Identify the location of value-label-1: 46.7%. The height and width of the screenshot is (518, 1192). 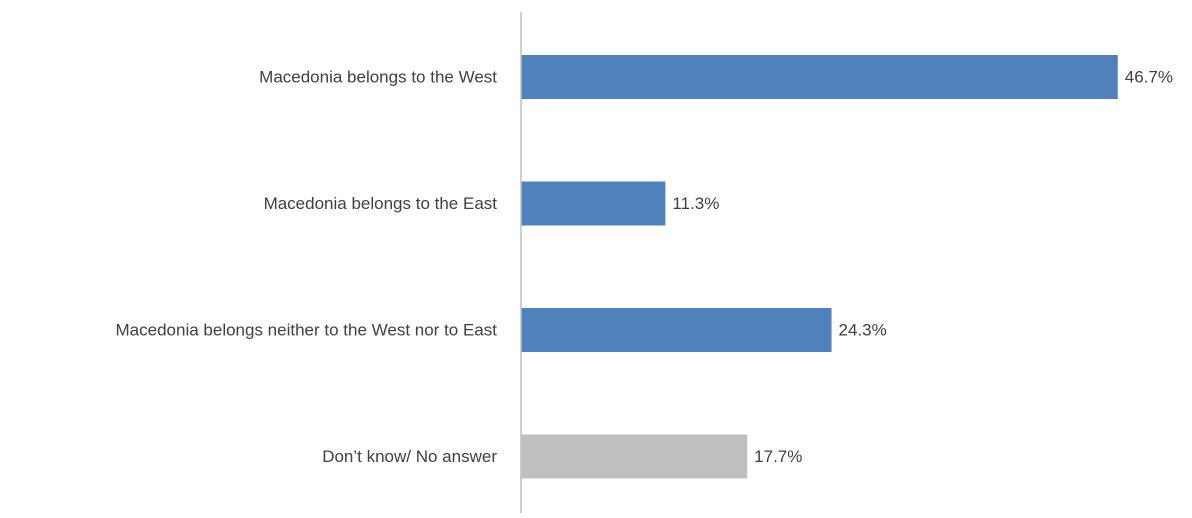
(1149, 77).